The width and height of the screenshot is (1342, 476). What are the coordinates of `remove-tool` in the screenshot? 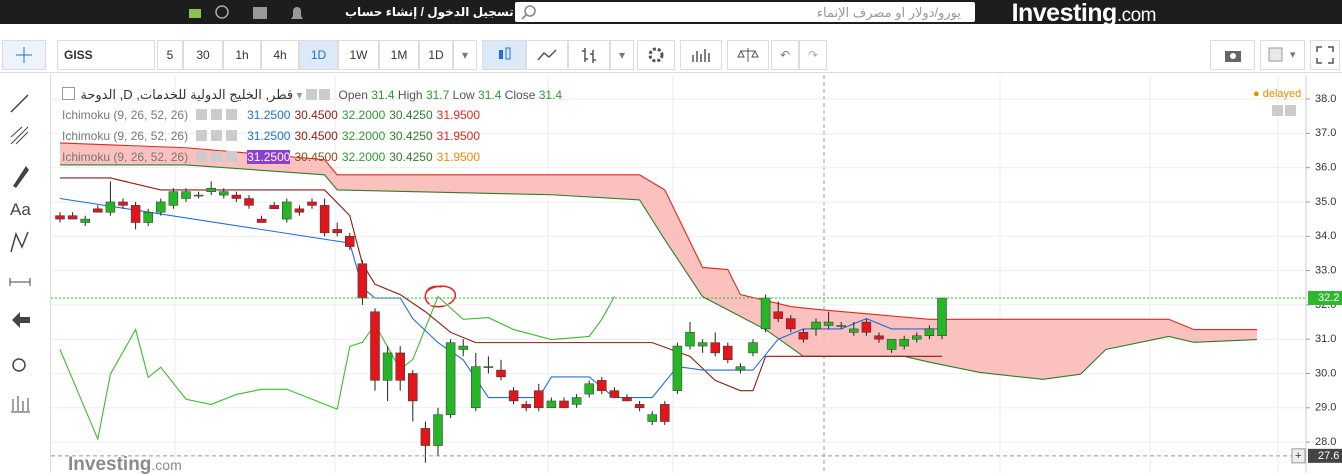 It's located at (21, 320).